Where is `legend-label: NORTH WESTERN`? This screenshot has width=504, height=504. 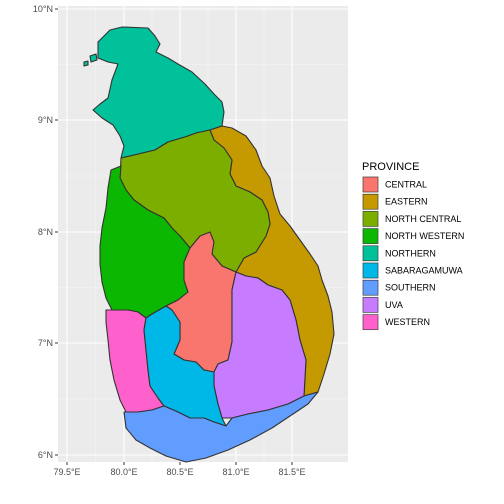
legend-label: NORTH WESTERN is located at coordinates (424, 236).